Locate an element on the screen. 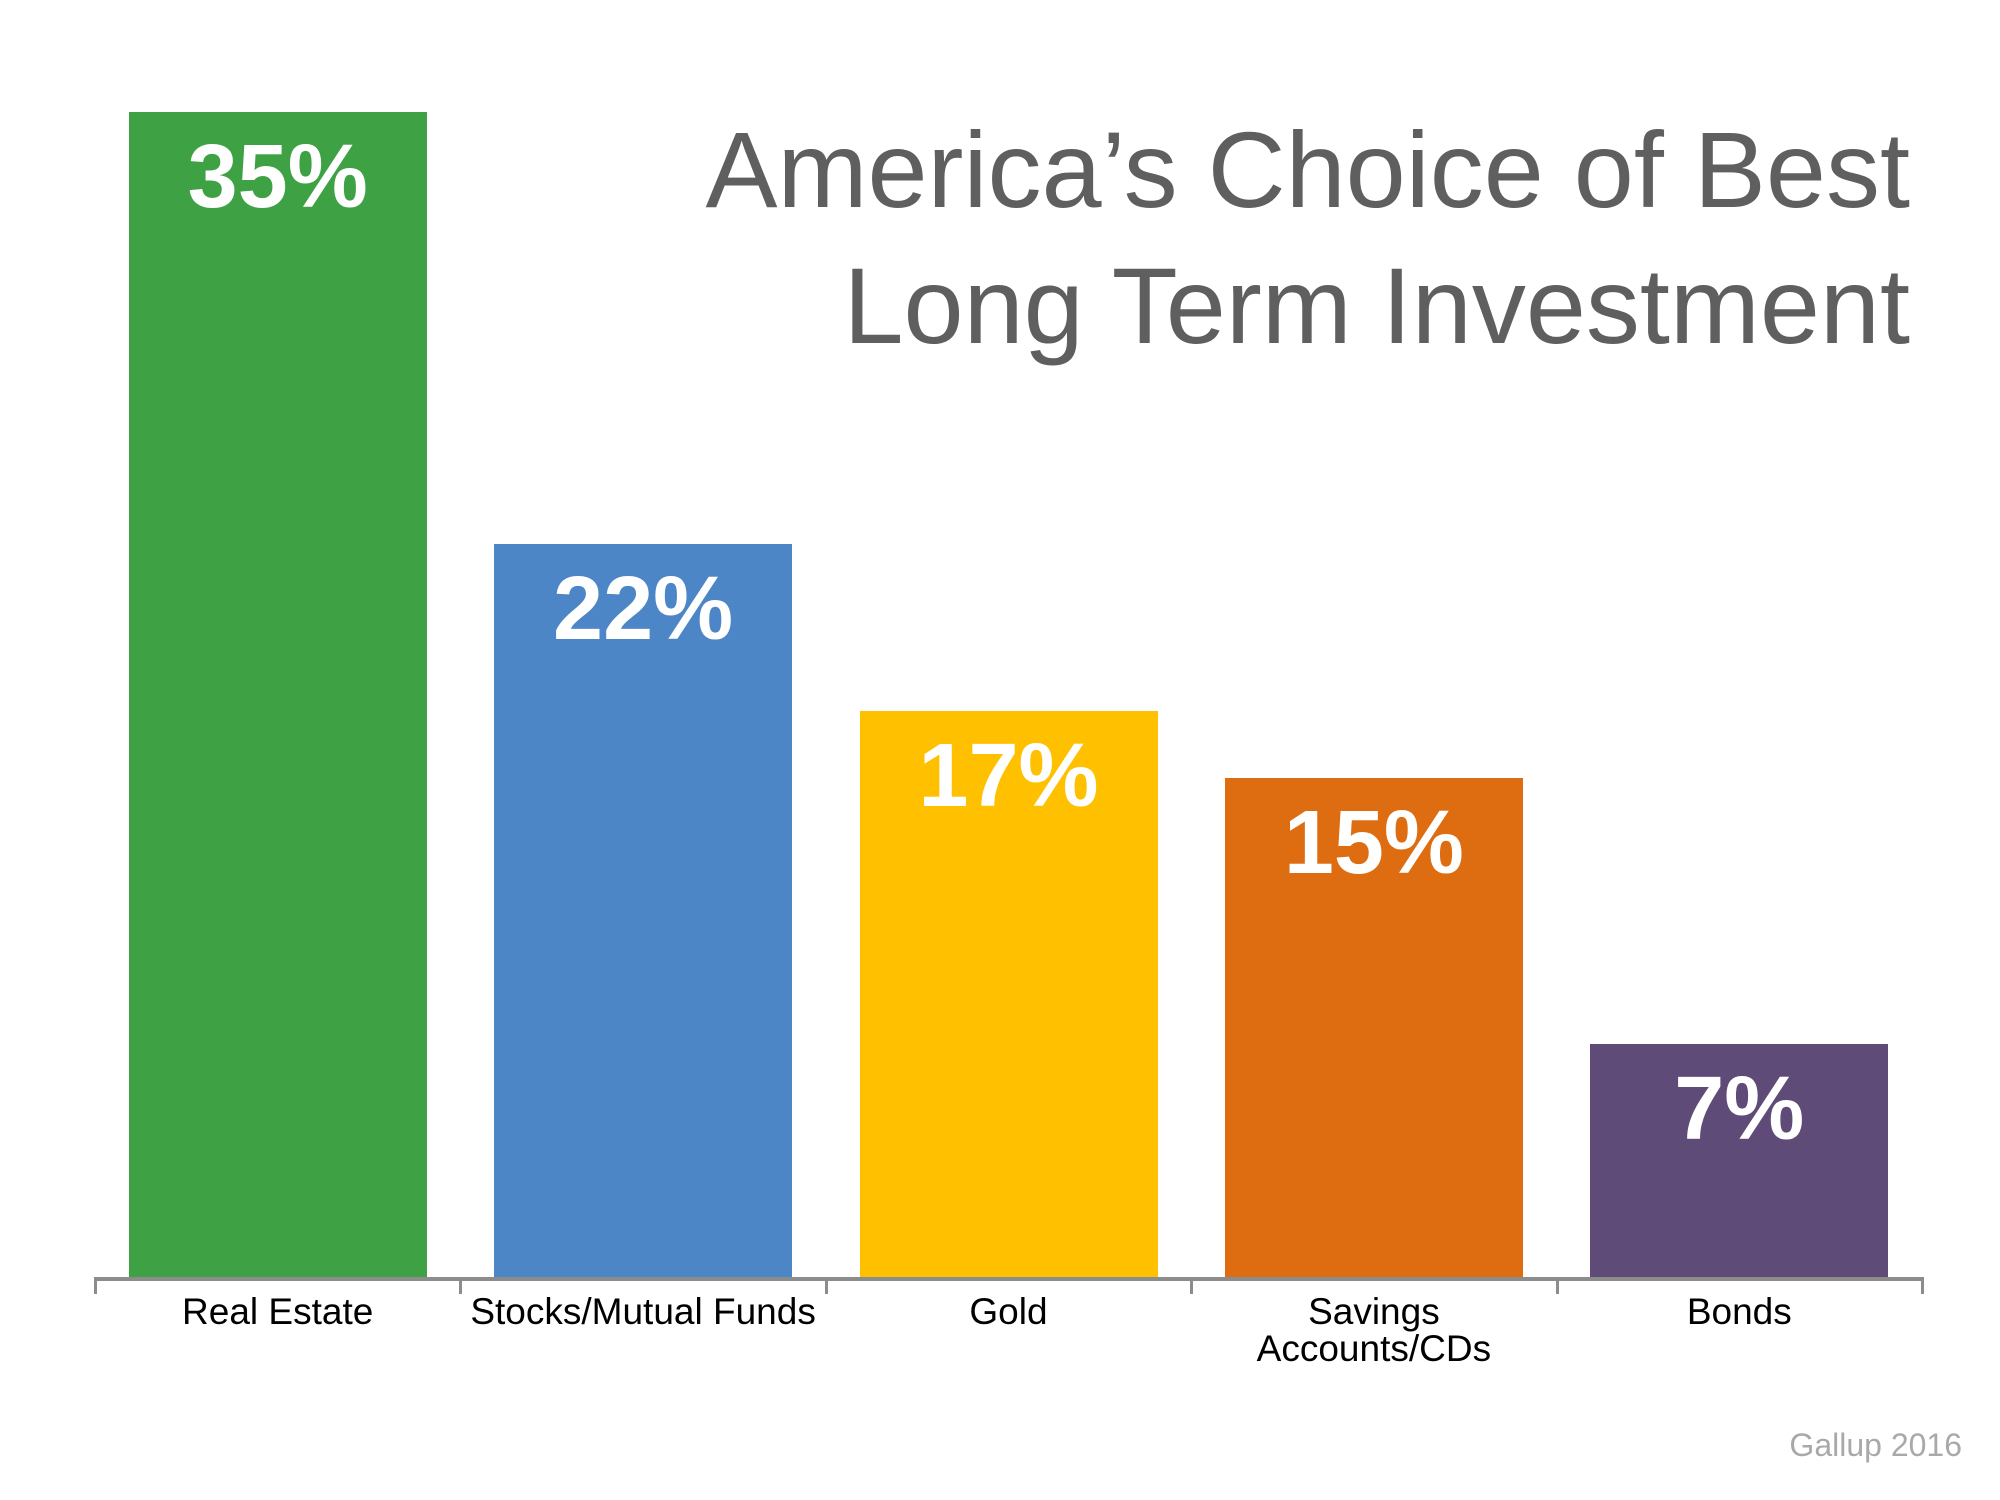  x-axis-line is located at coordinates (1009, 1279).